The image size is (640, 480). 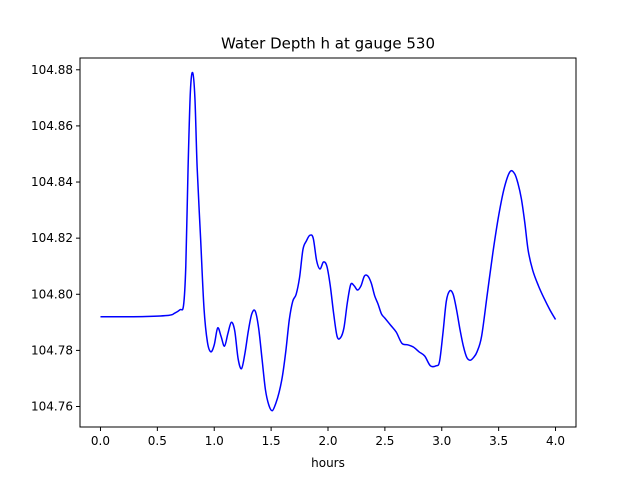 I want to click on x-tick-label: 0.5, so click(x=157, y=441).